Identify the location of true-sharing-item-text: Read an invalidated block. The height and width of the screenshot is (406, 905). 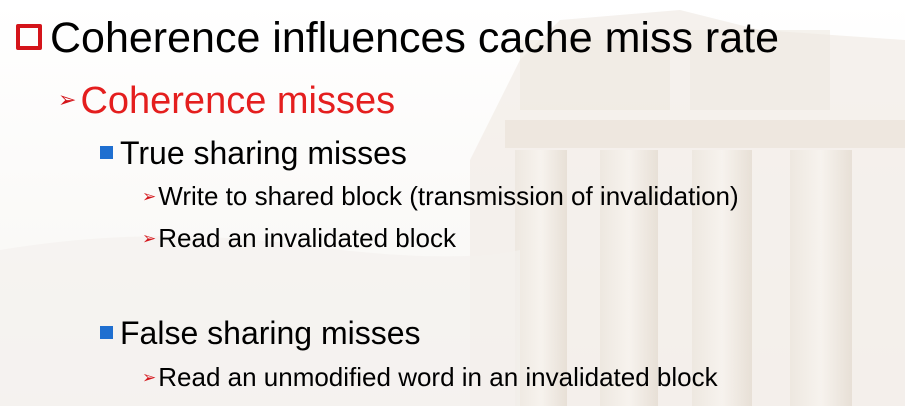
(307, 238).